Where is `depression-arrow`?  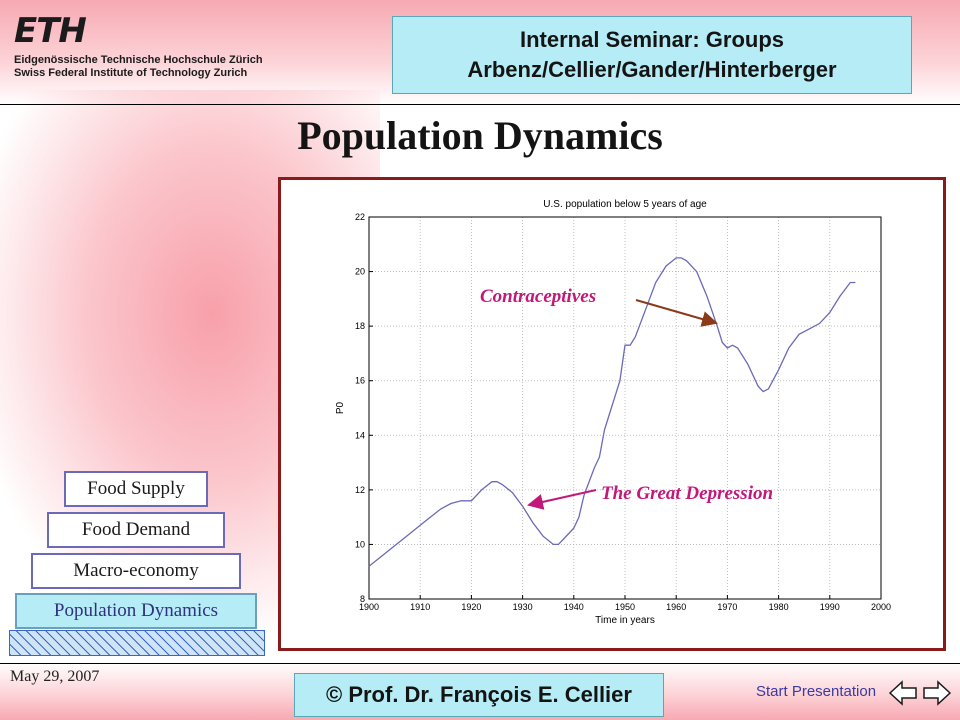
depression-arrow is located at coordinates (562, 499).